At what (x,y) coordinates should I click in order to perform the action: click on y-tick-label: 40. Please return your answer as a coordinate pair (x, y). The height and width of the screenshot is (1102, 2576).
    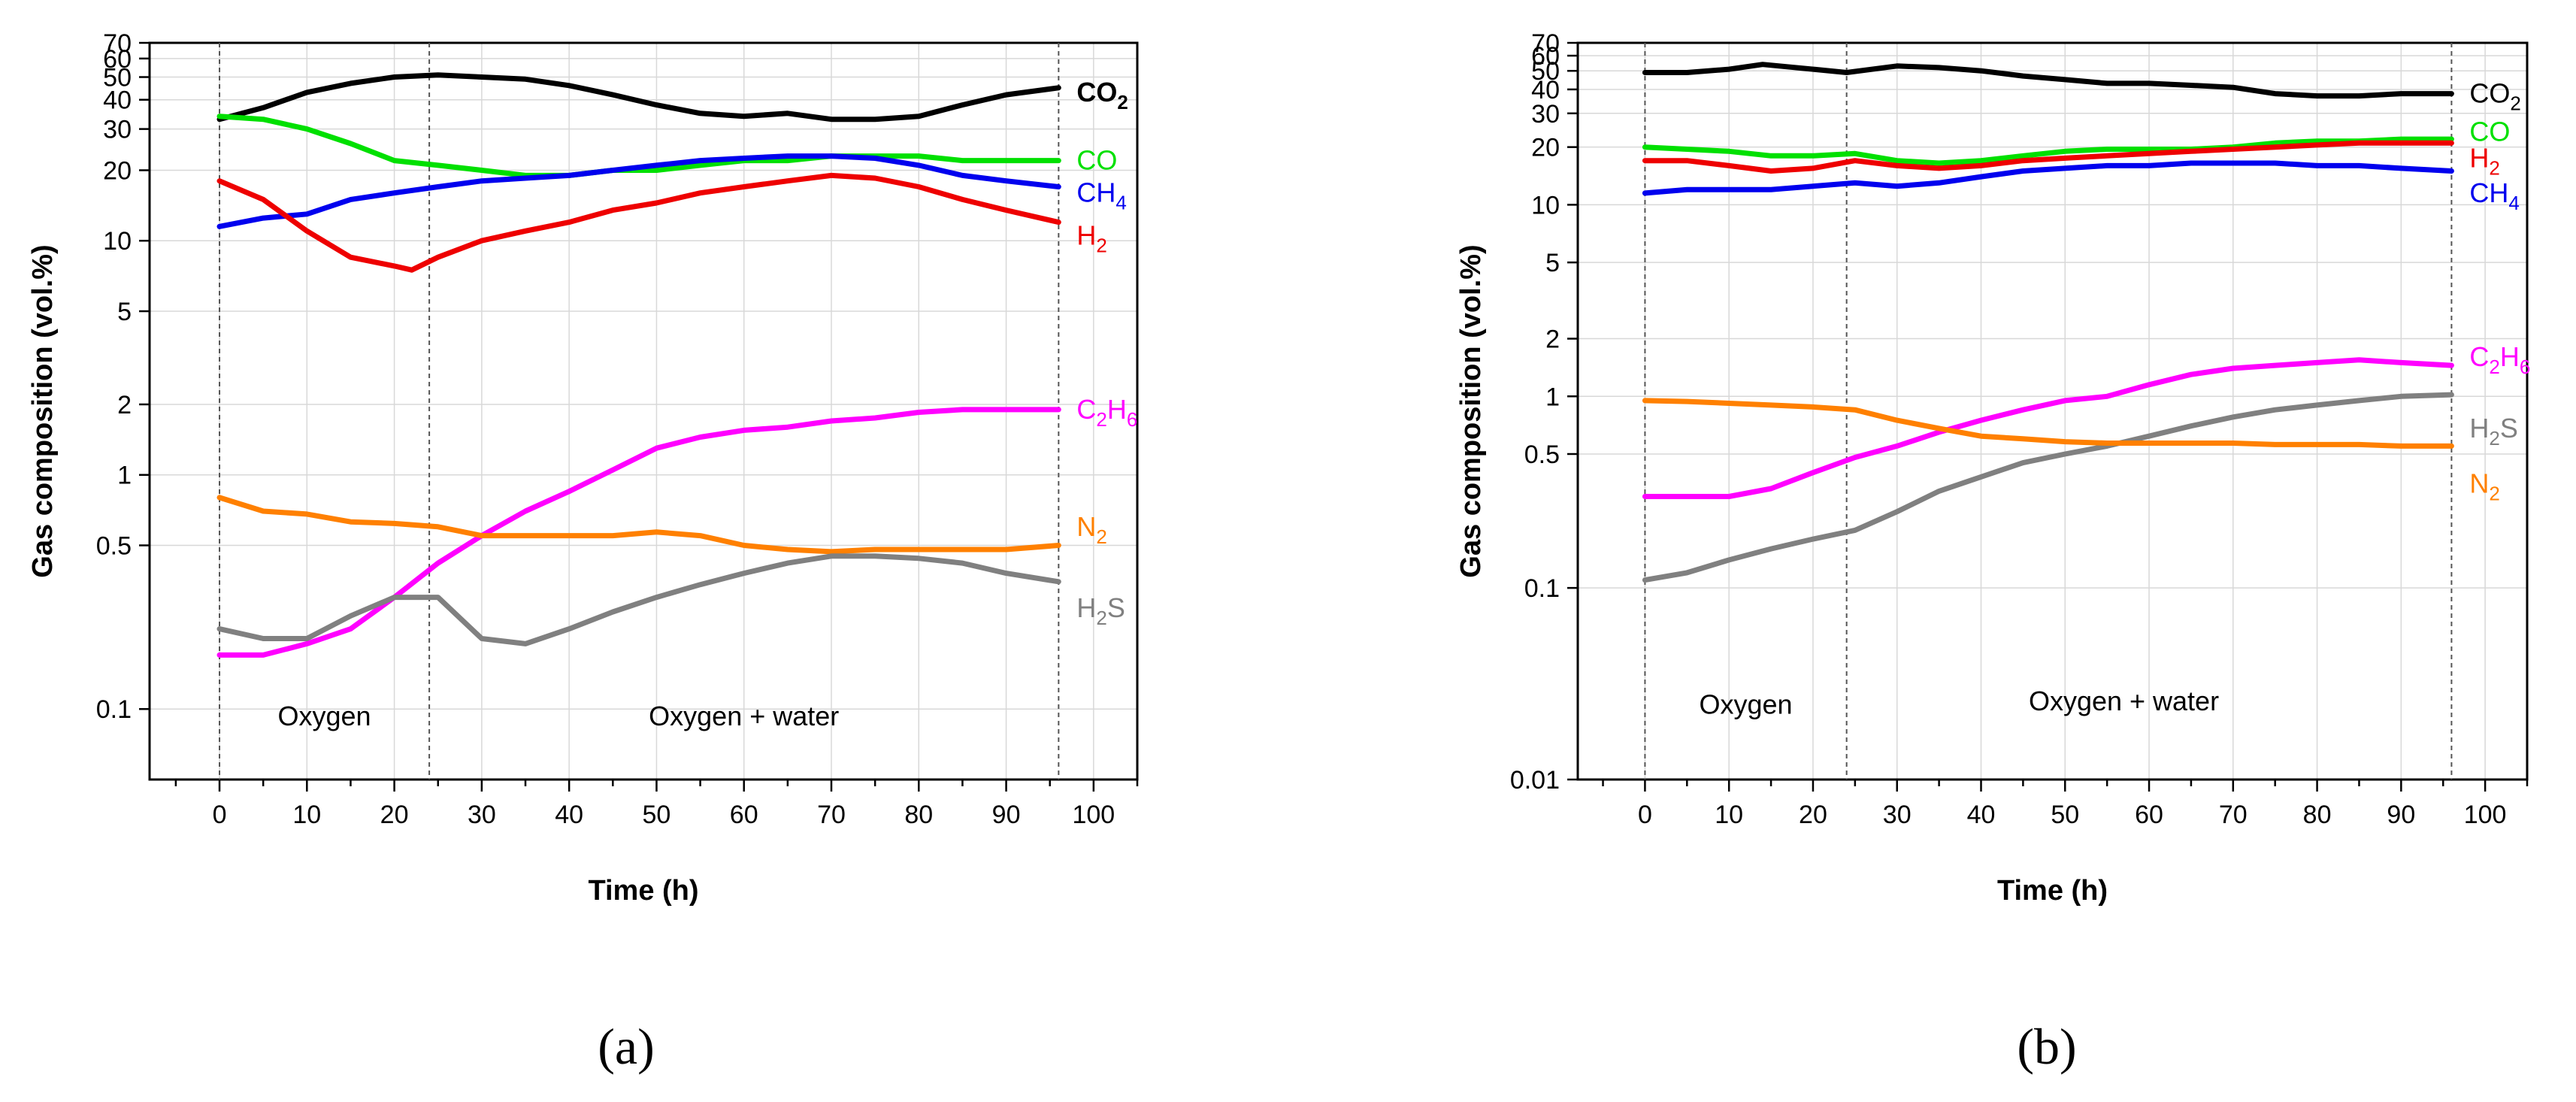
    Looking at the image, I should click on (1545, 90).